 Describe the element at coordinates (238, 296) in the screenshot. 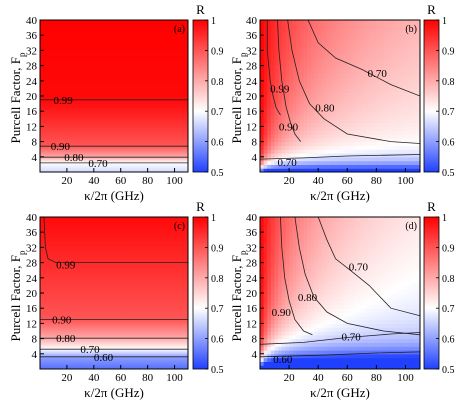

I see `y-axis-label-bottom-right: Purcell Factor, Fp` at that location.